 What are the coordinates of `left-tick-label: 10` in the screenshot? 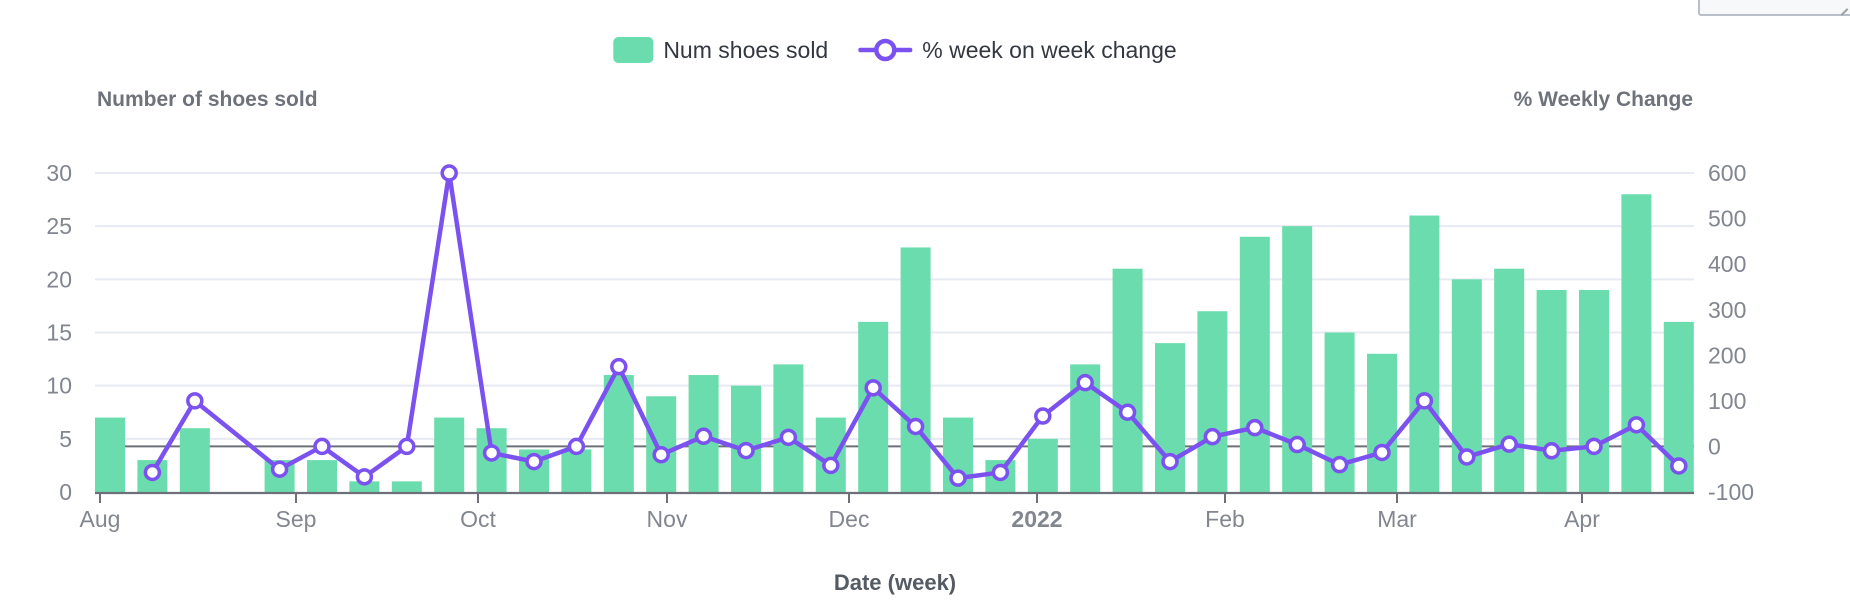 It's located at (59, 386).